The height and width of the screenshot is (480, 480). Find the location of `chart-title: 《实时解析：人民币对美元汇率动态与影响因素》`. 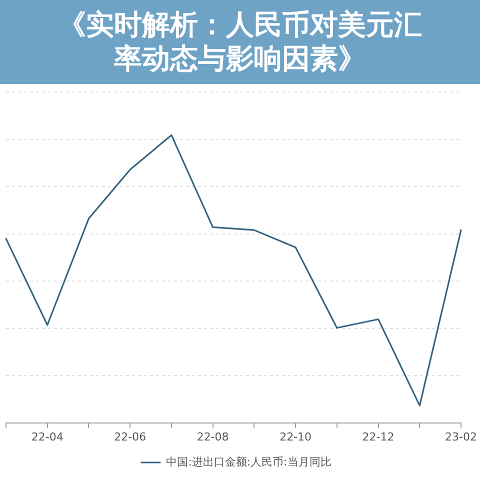

chart-title: 《实时解析：人民币对美元汇率动态与影响因素》 is located at coordinates (240, 42).